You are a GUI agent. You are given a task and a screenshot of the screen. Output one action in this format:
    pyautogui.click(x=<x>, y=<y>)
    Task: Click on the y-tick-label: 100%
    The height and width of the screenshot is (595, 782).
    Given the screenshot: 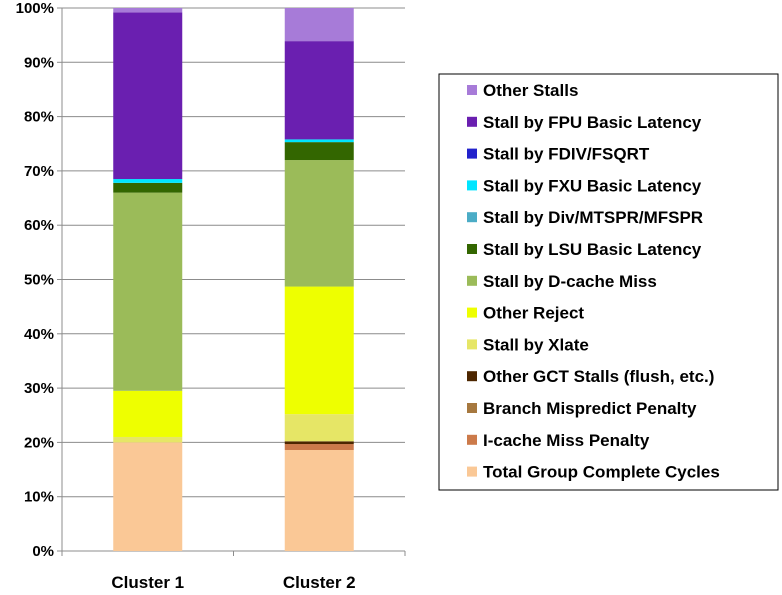 What is the action you would take?
    pyautogui.click(x=35, y=8)
    